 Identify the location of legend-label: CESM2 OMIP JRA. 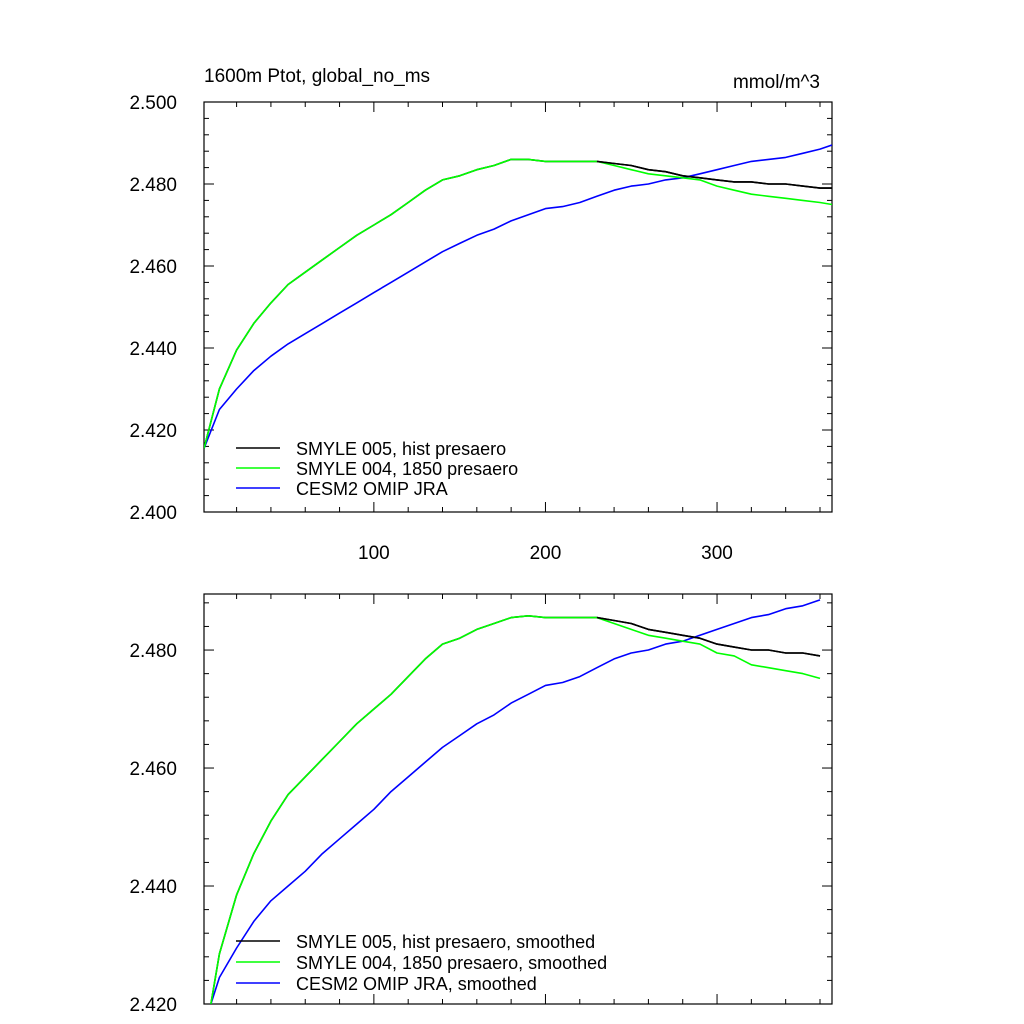
(372, 489).